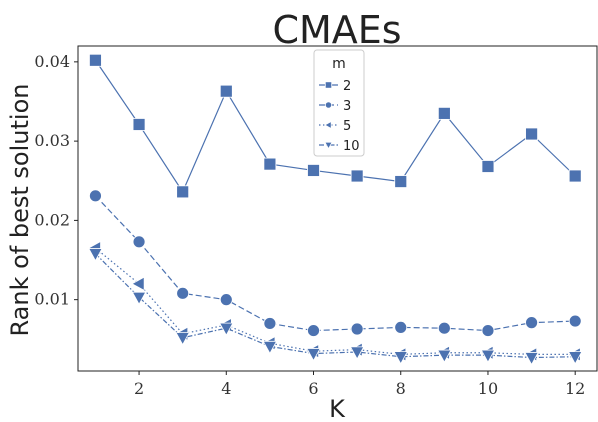 This screenshot has height=422, width=598. What do you see at coordinates (488, 388) in the screenshot?
I see `x-tick-label: 10` at bounding box center [488, 388].